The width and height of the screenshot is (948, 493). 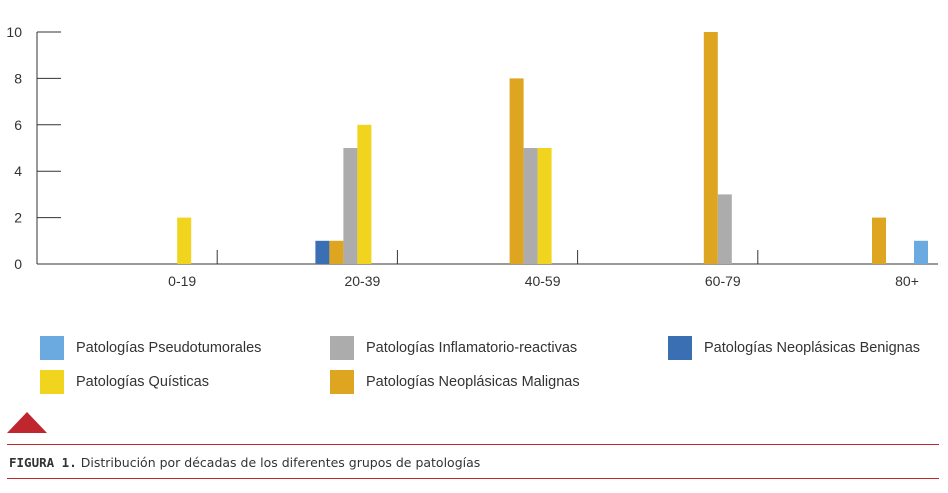 What do you see at coordinates (27, 422) in the screenshot?
I see `figure-marker-triangle` at bounding box center [27, 422].